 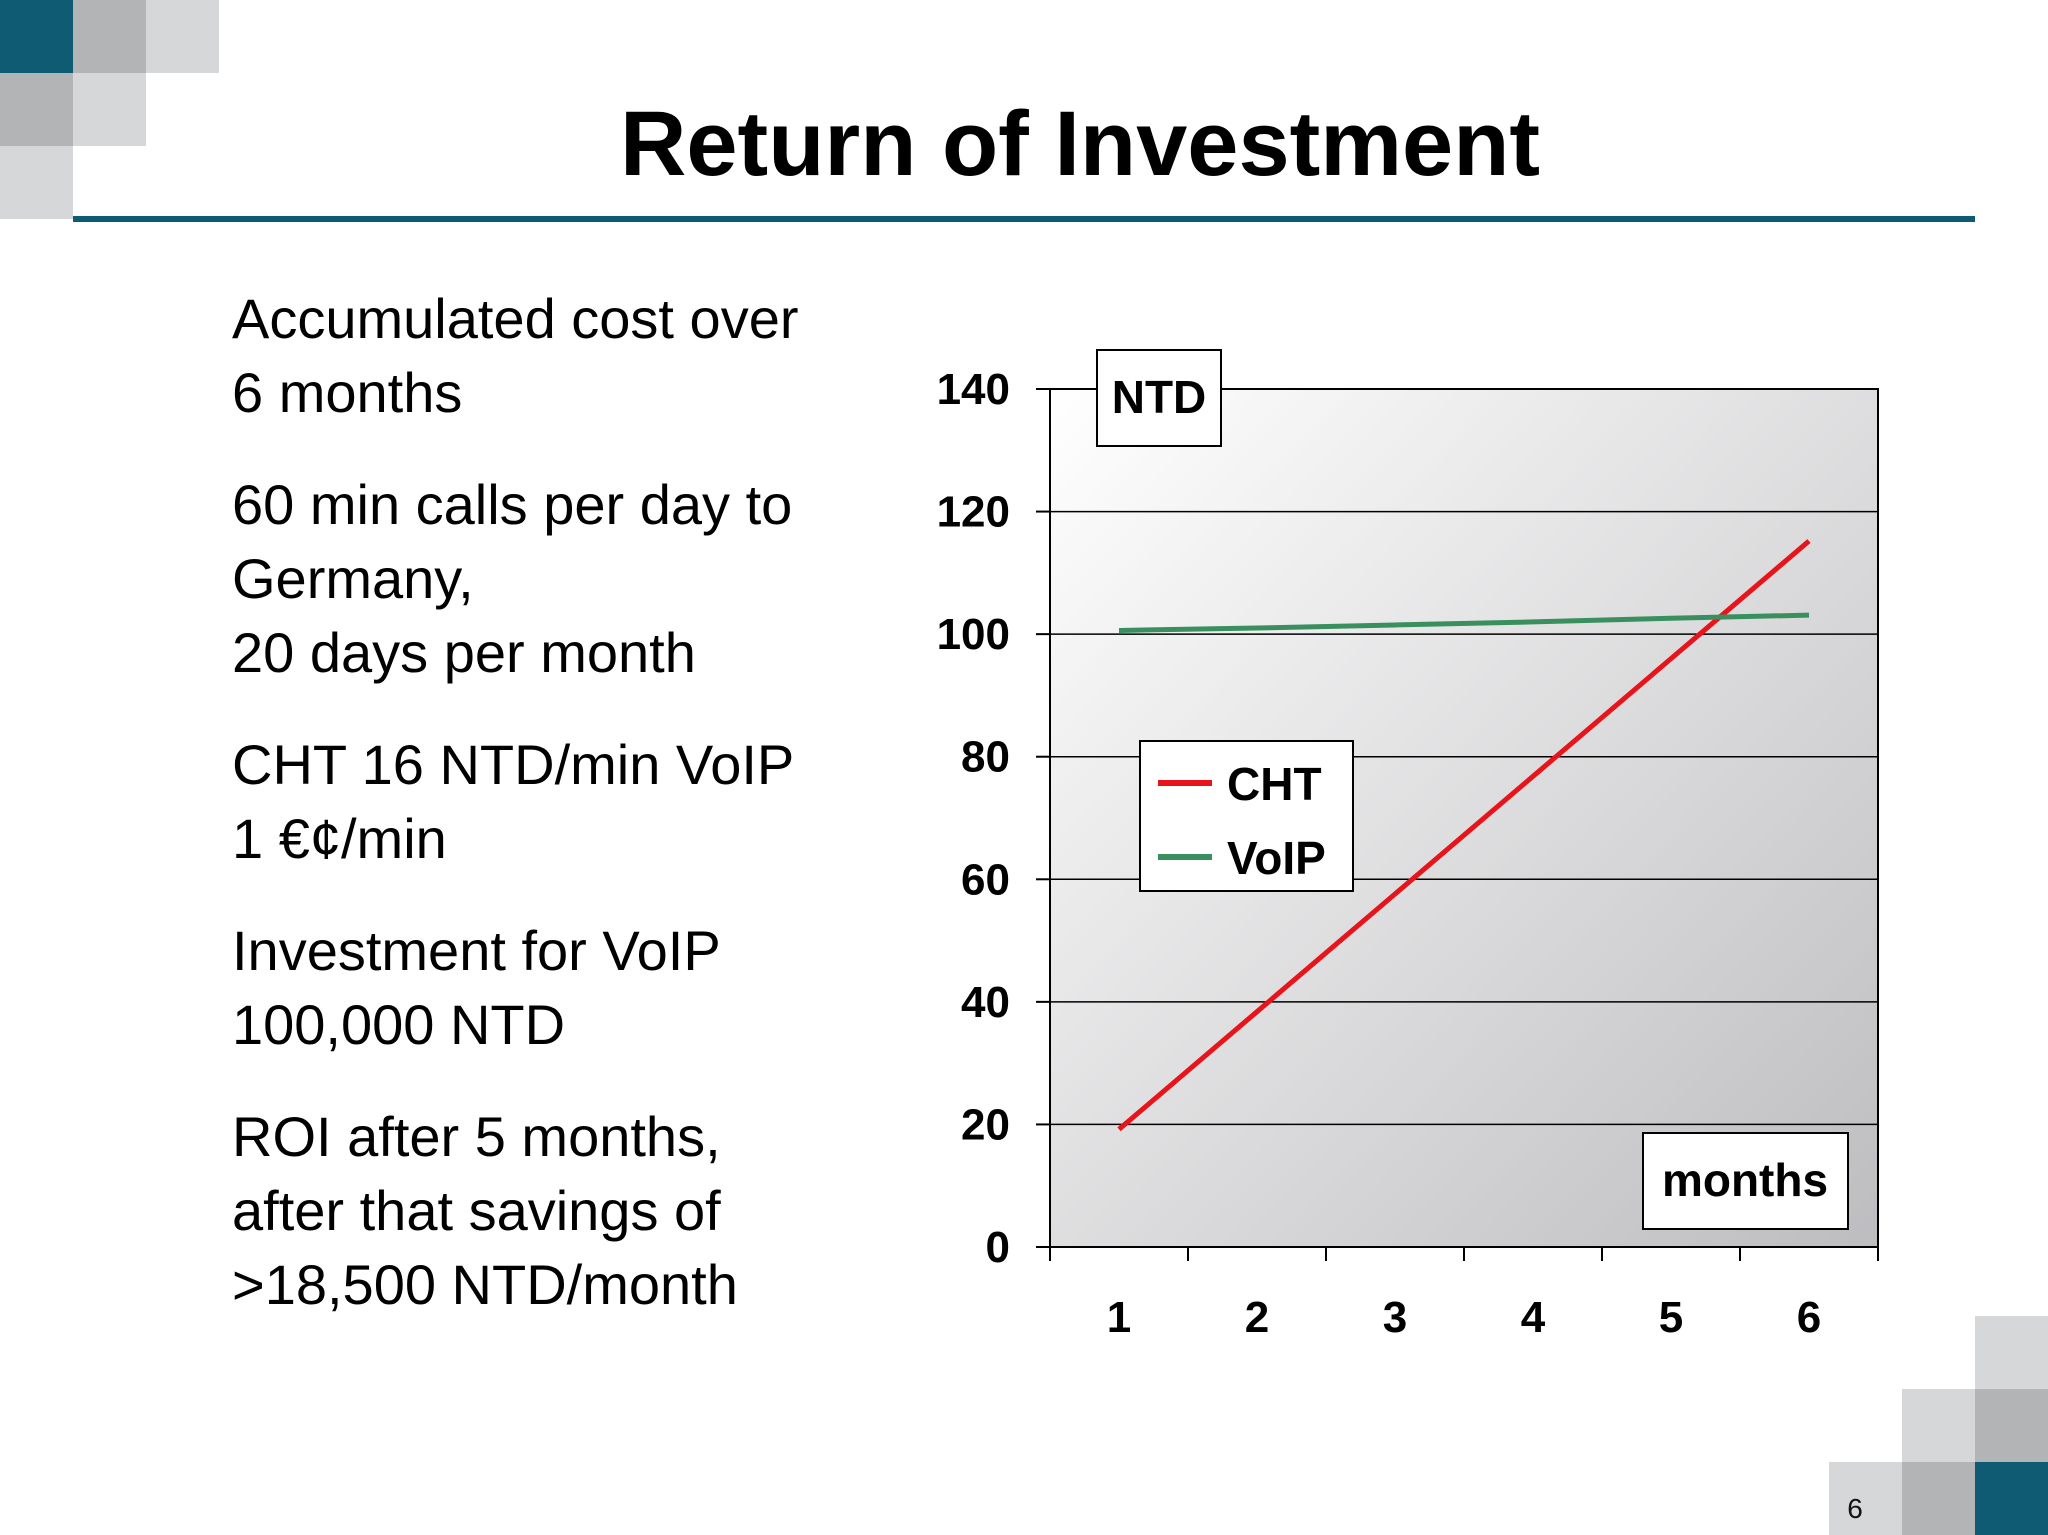 I want to click on y-axis-label: NTD, so click(x=1159, y=397).